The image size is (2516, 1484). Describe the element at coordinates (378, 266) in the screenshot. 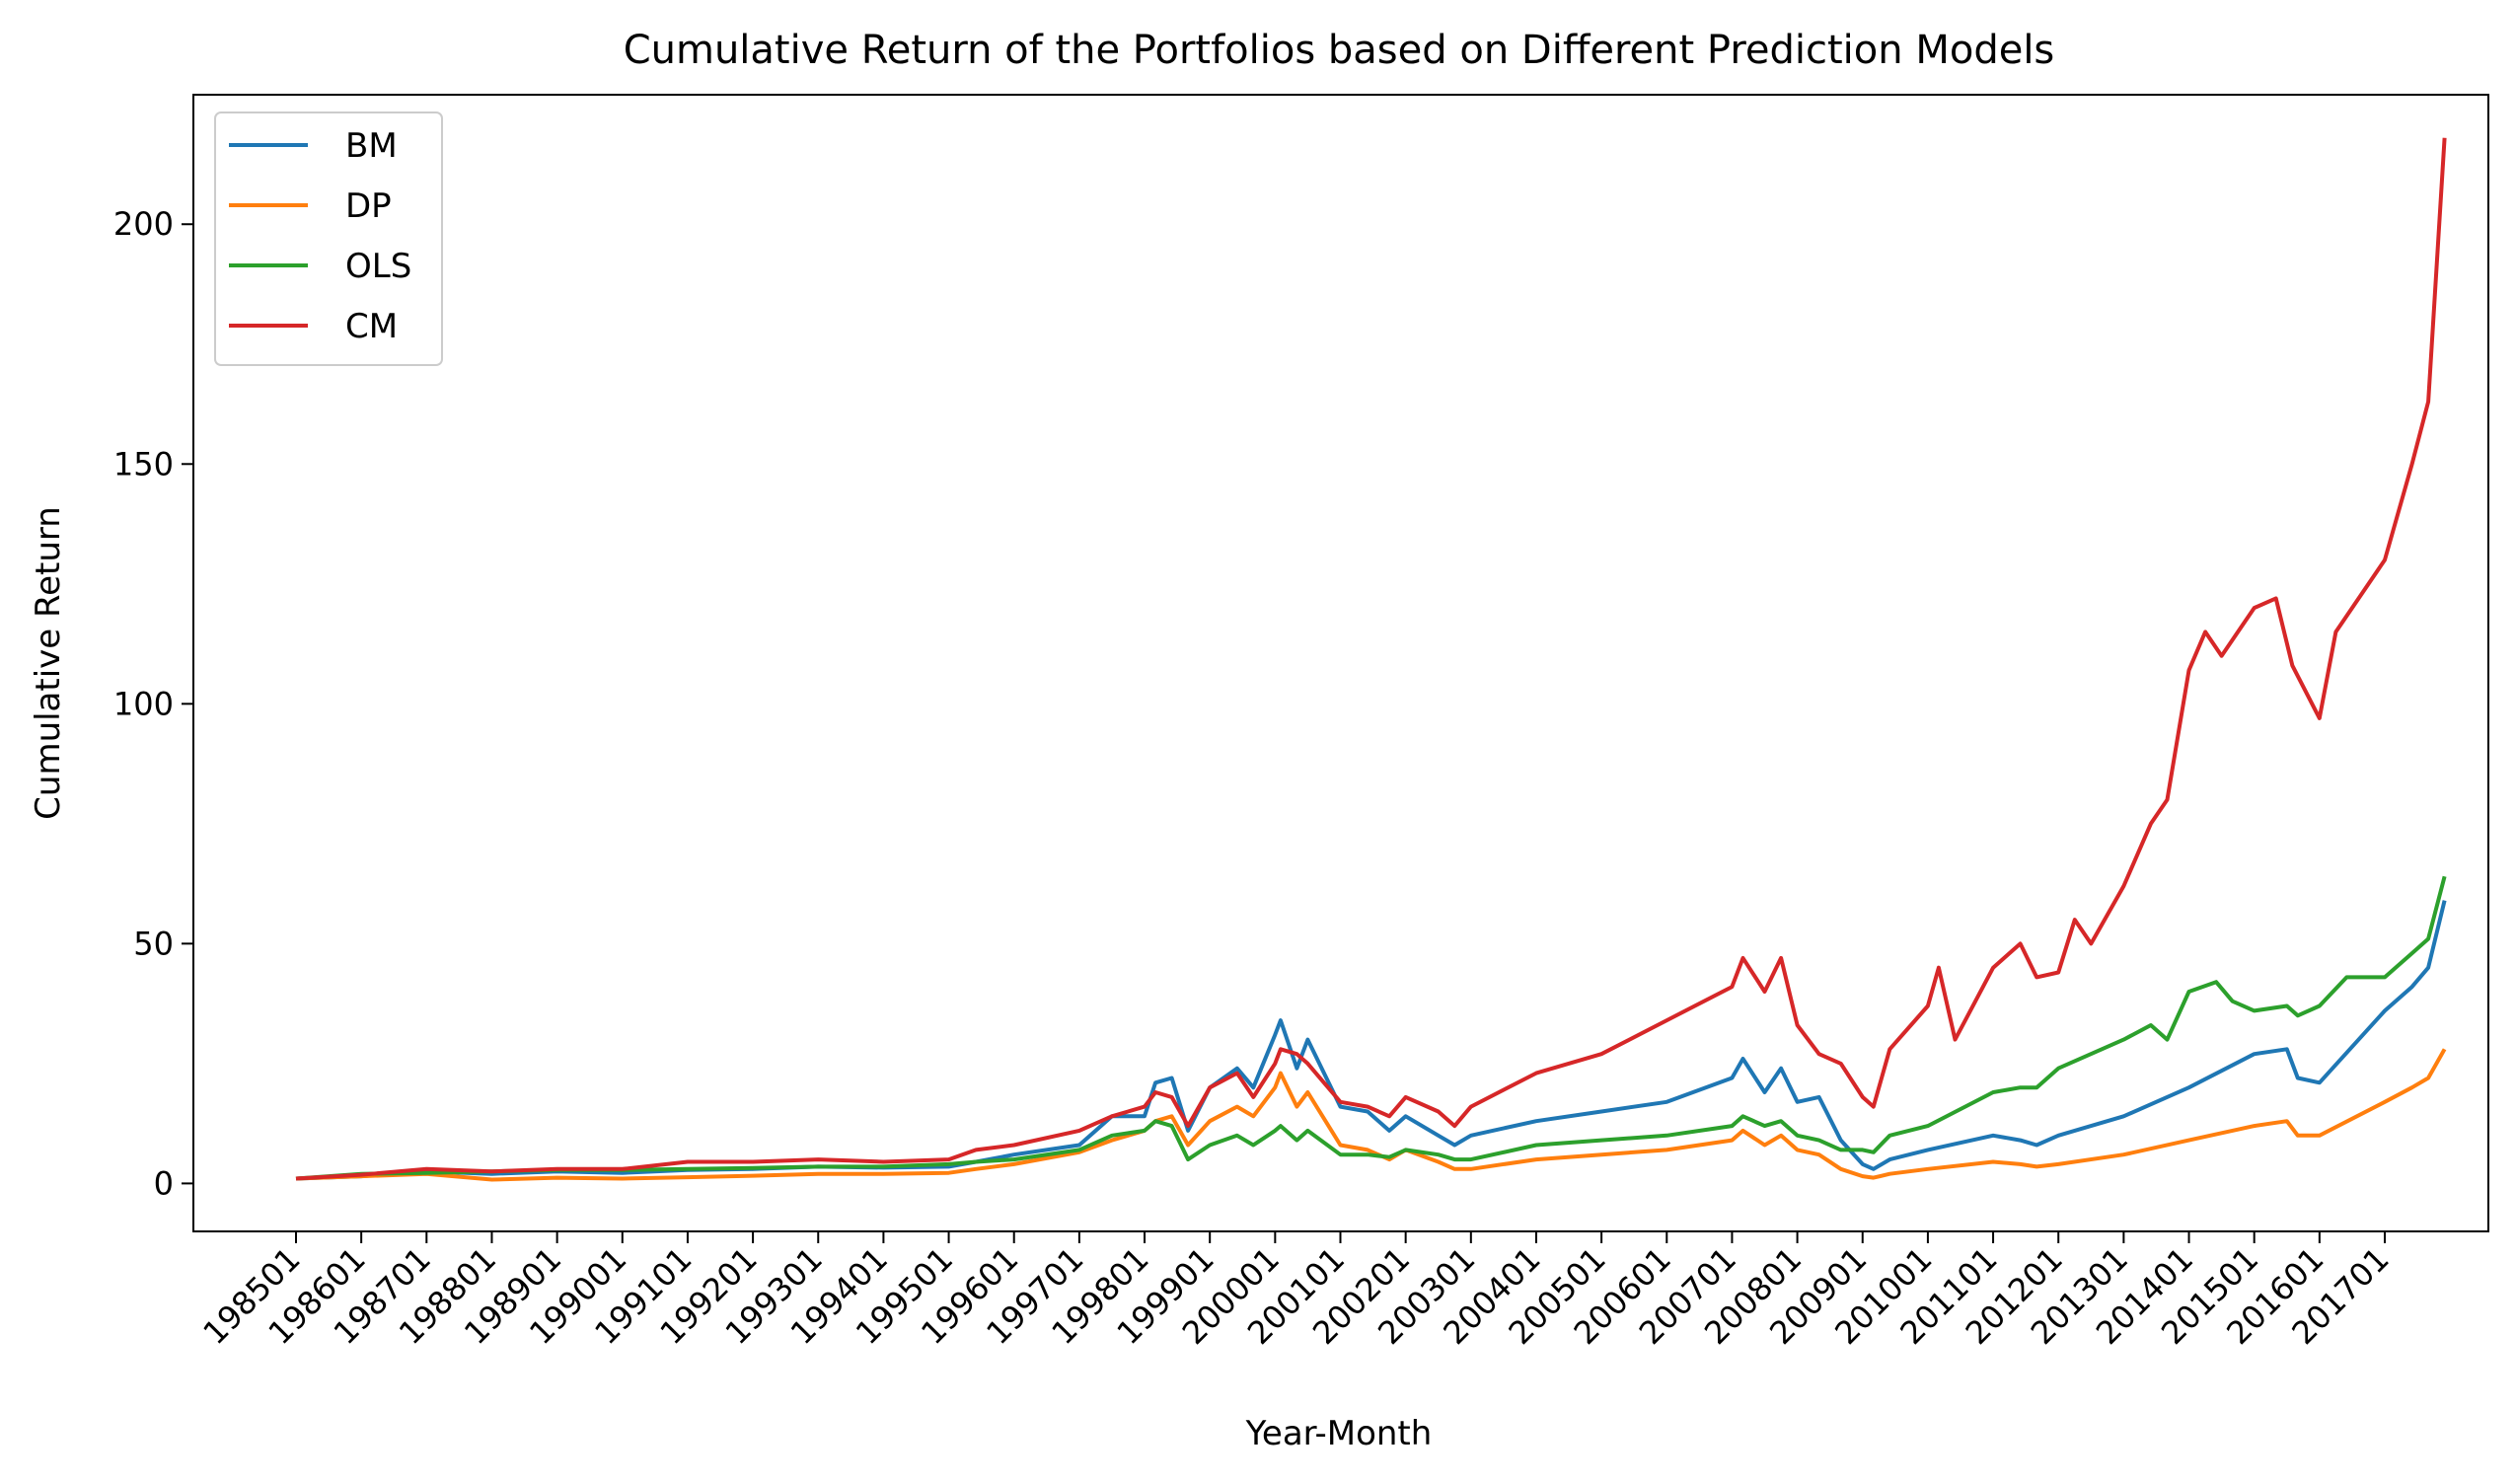

I see `legend-label-ols: OLS` at that location.